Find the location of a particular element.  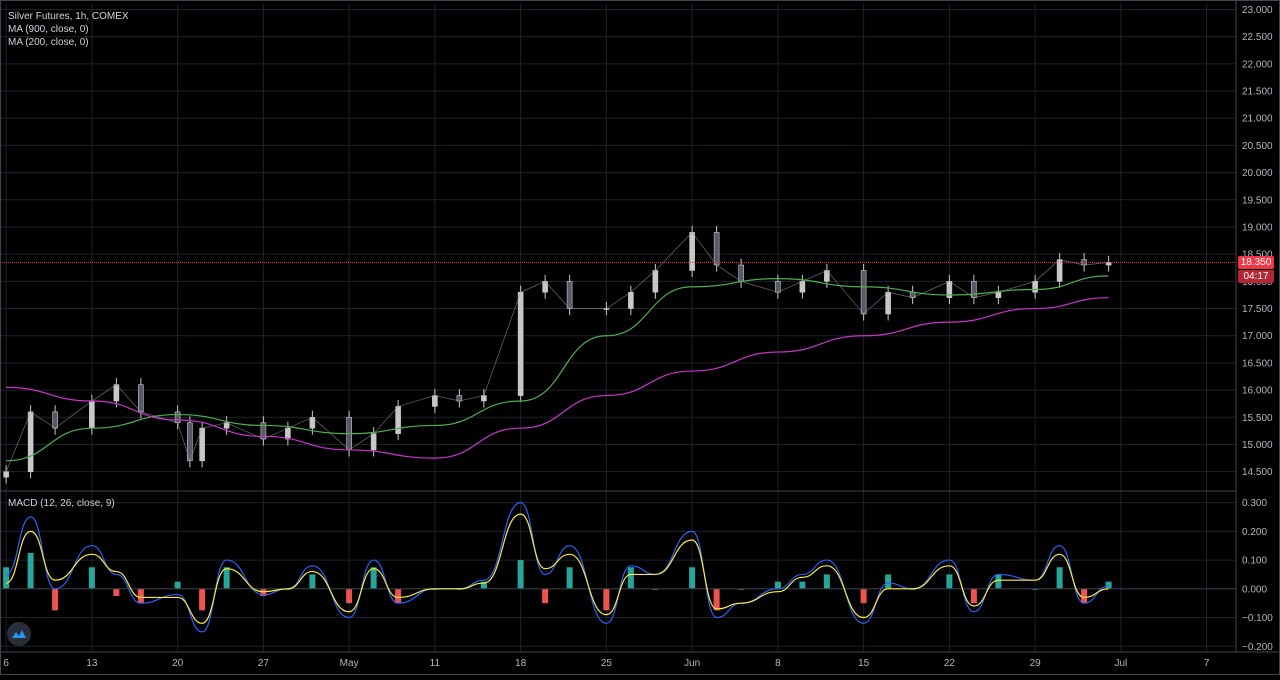

y-tick-label: 15.500 is located at coordinates (1257, 418).